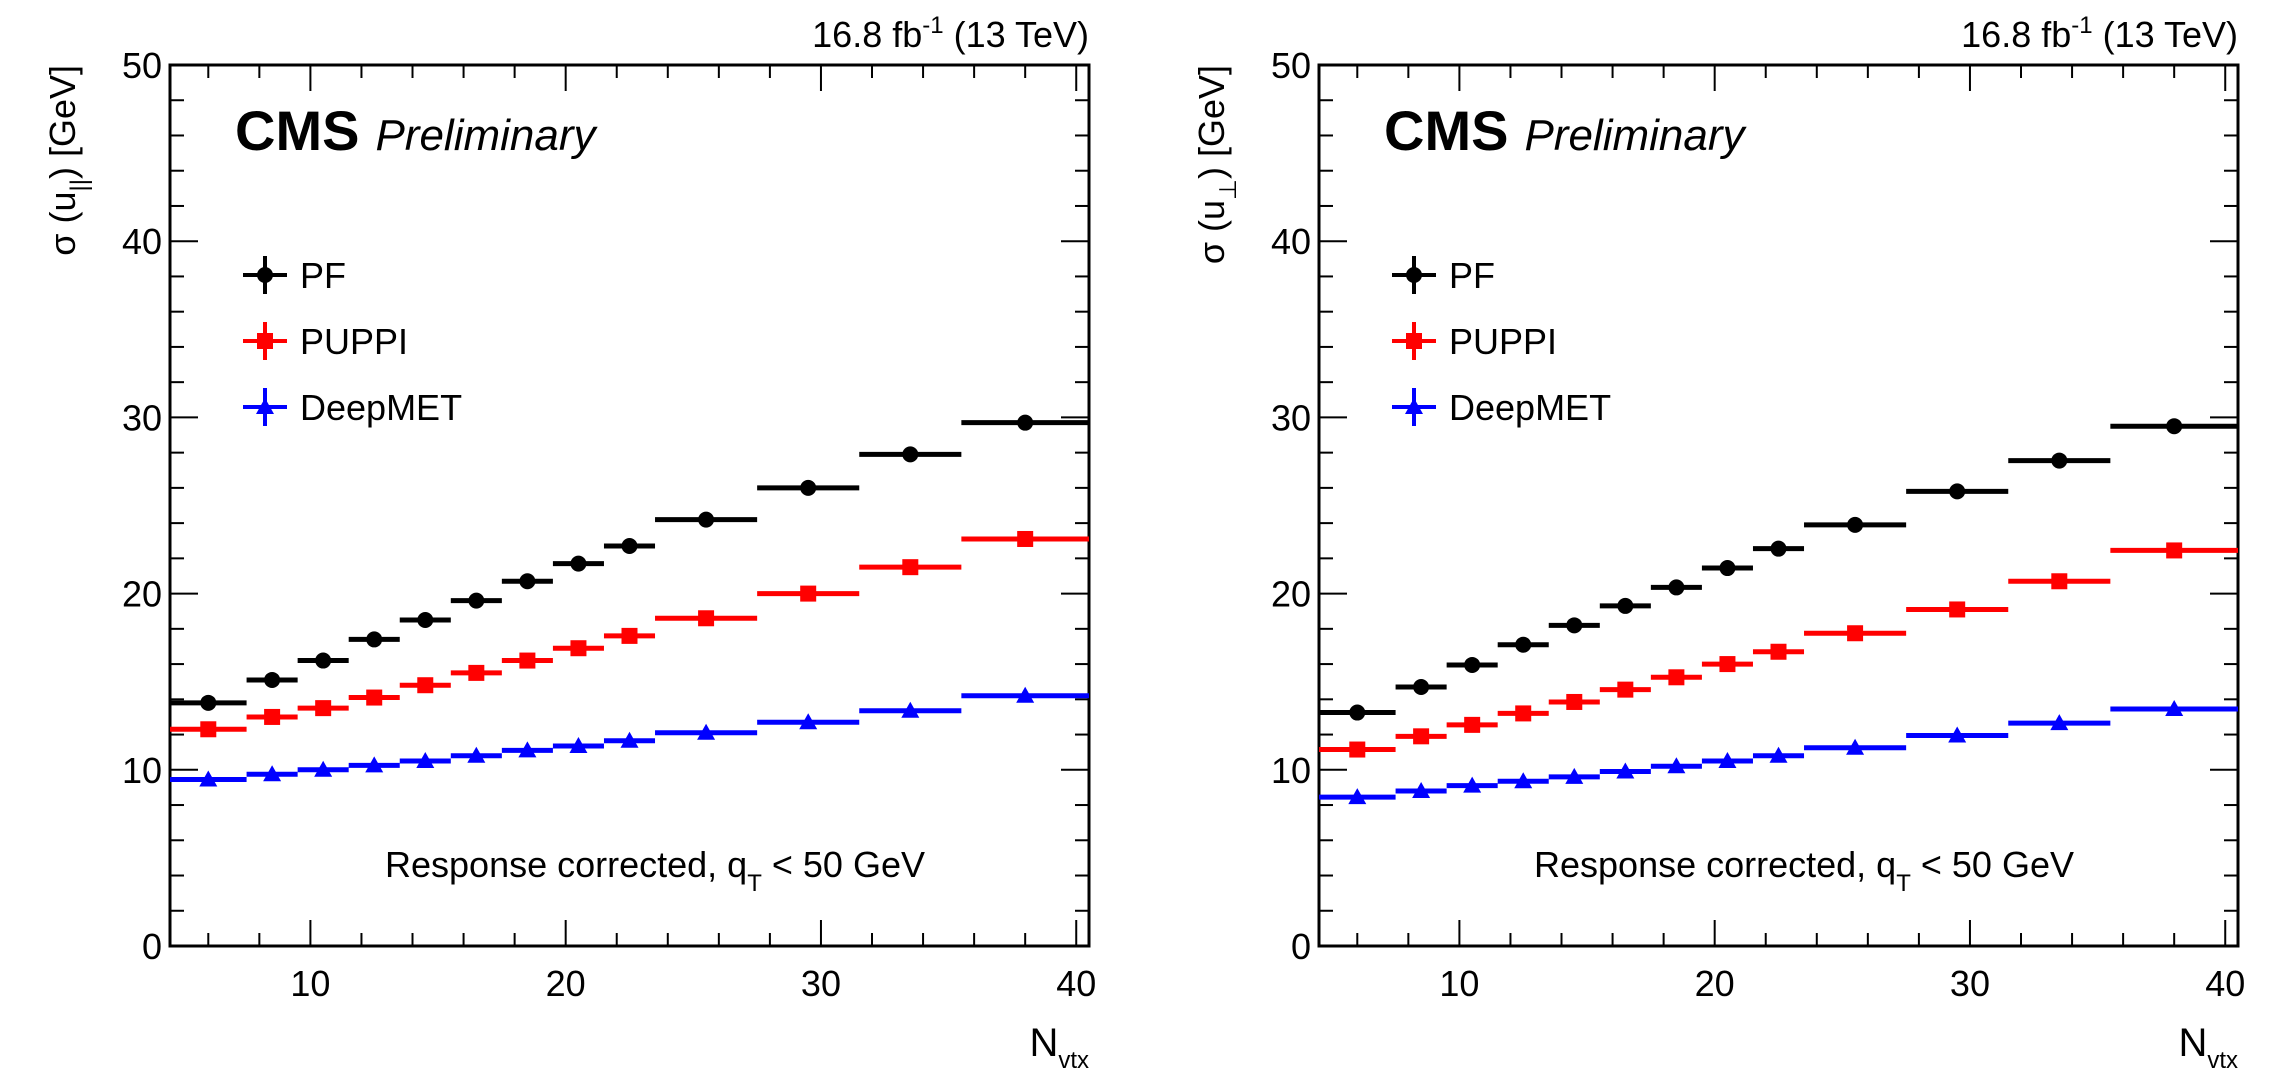  What do you see at coordinates (629, 562) in the screenshot?
I see `series-pf` at bounding box center [629, 562].